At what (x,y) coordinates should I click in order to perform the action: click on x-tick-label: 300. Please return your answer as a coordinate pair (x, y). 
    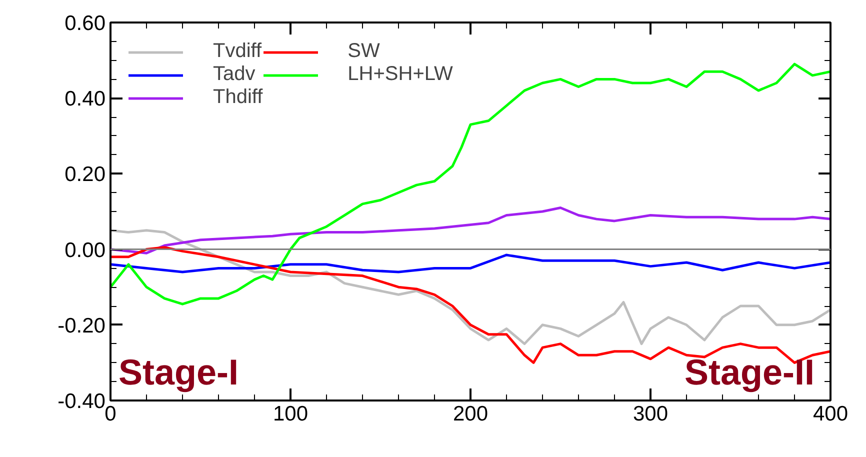
    Looking at the image, I should click on (650, 414).